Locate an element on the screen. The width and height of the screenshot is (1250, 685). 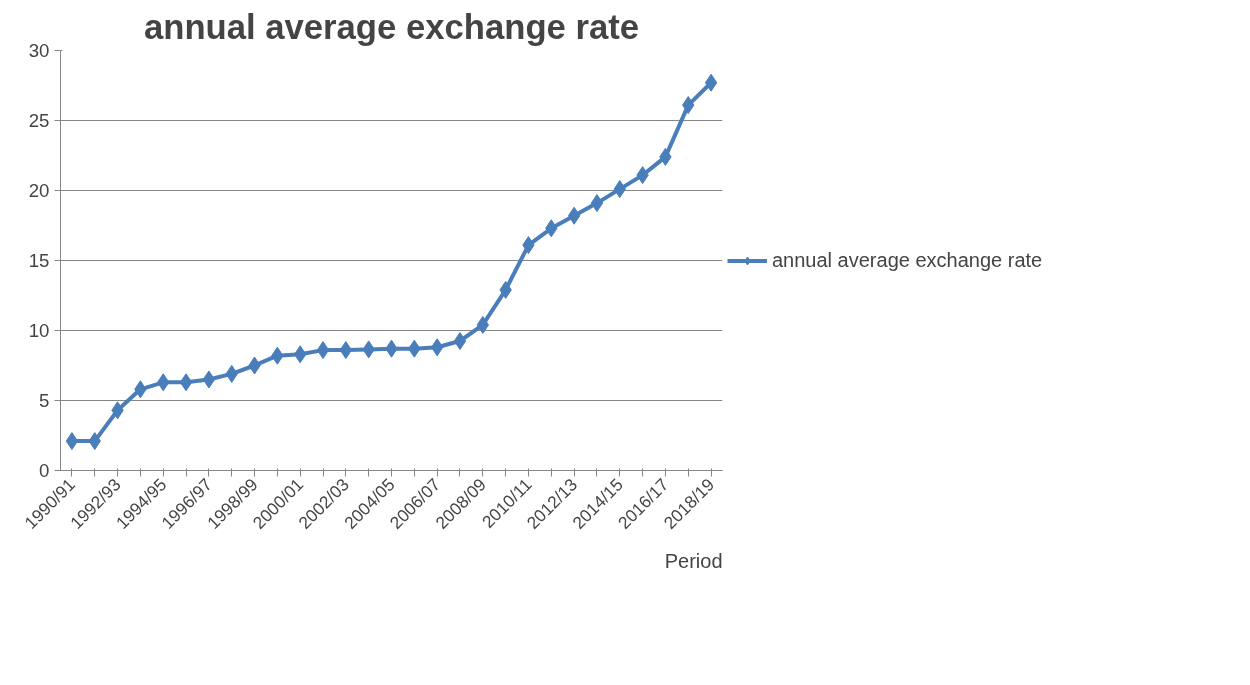
y-tick-label: 25 is located at coordinates (39, 120).